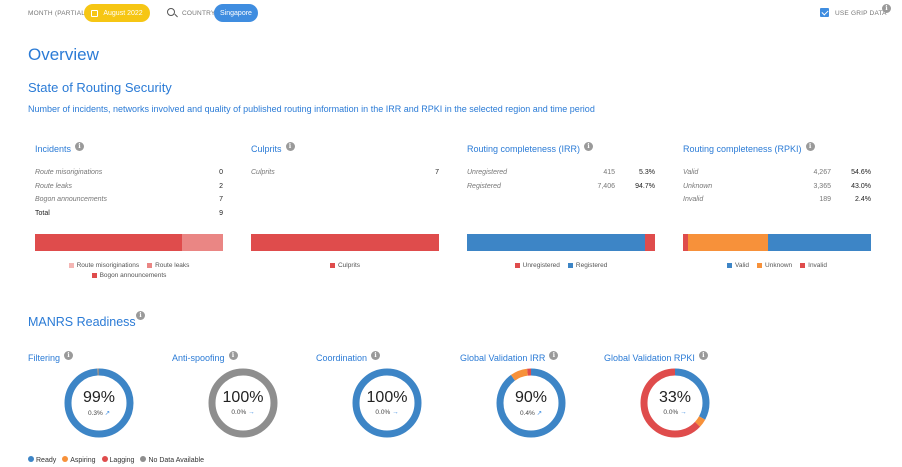  I want to click on valid-segment, so click(819, 242).